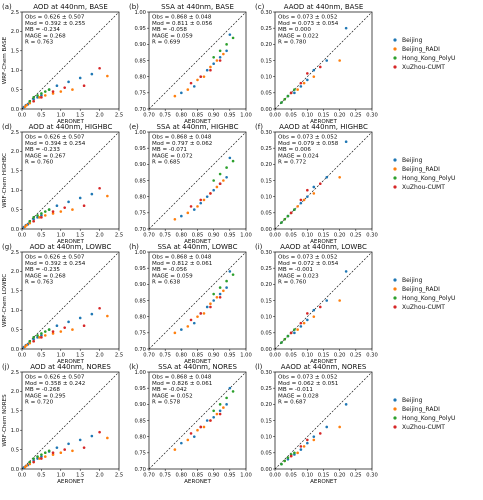 The image size is (483, 500). I want to click on y-tick-label: 0.20, so click(266, 285).